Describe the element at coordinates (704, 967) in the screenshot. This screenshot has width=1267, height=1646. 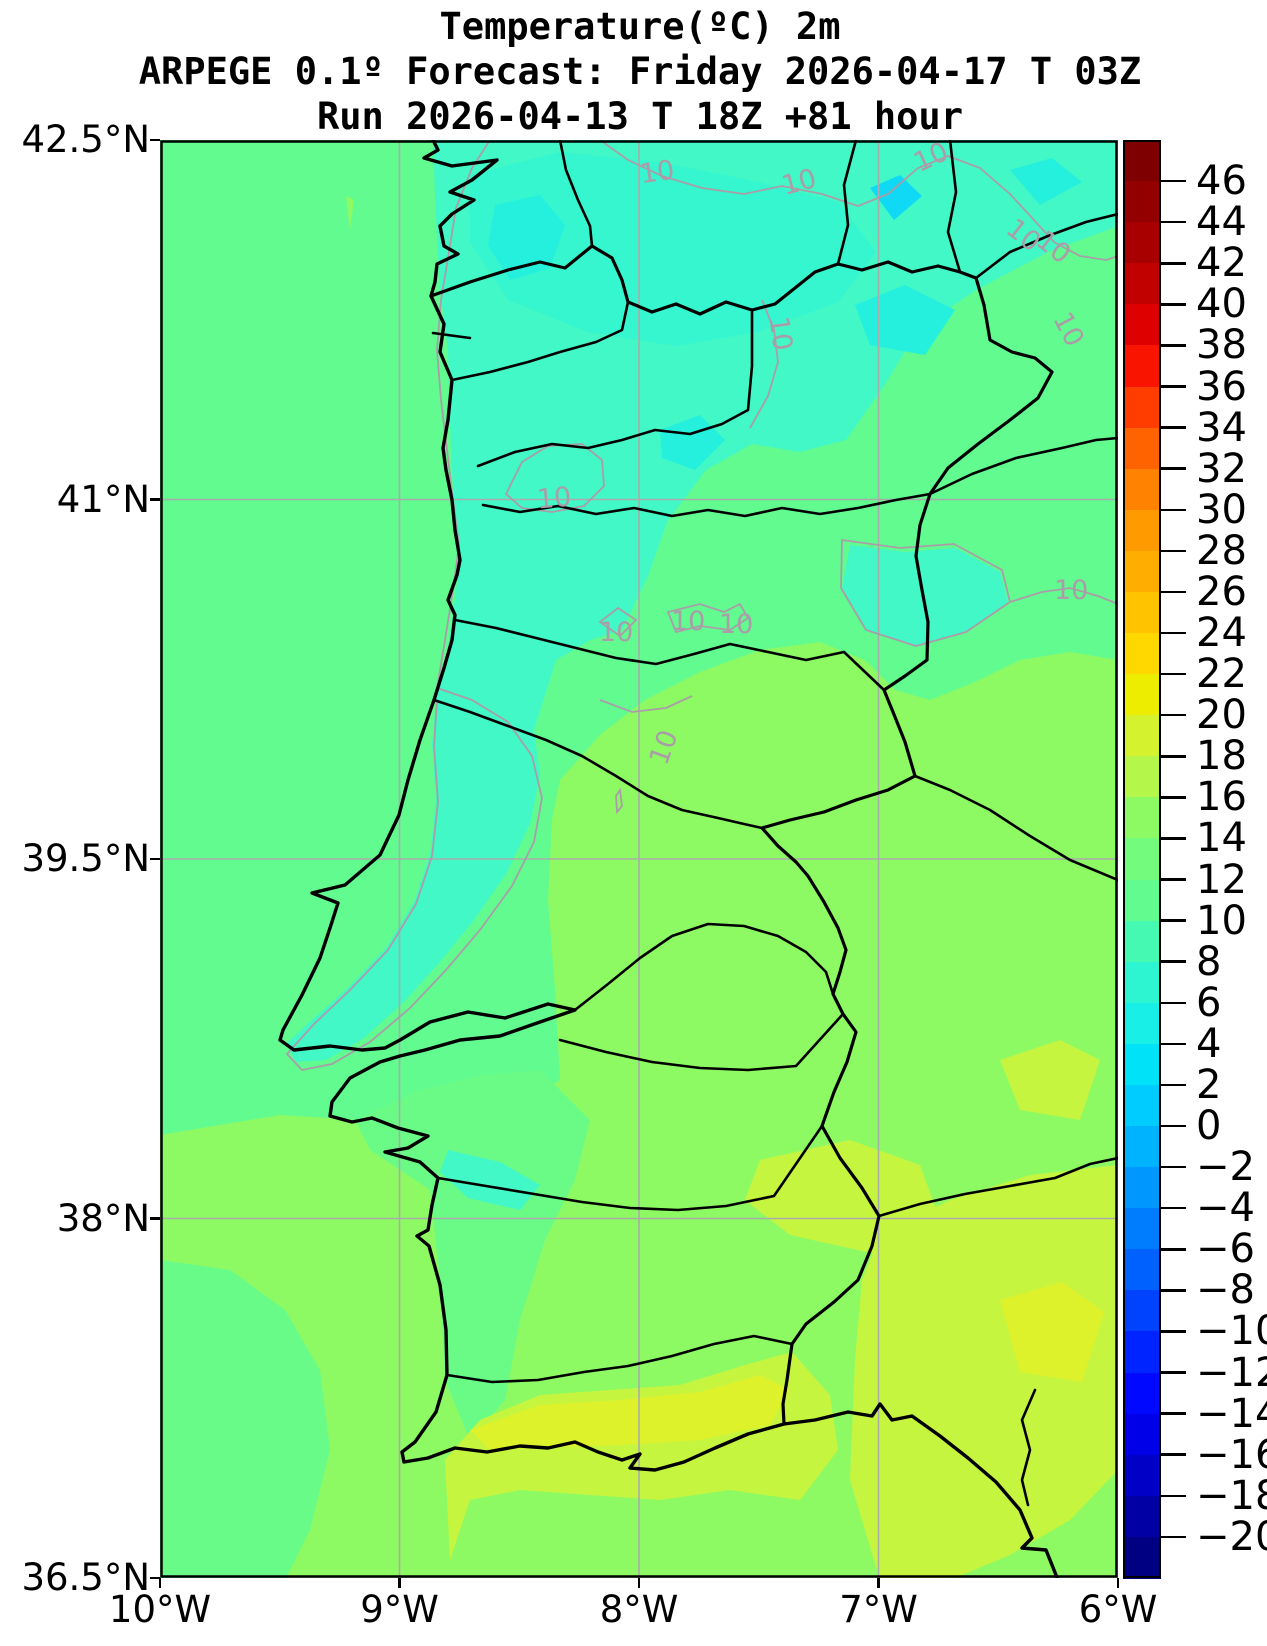
I see `boundary-santarem-portalegre` at that location.